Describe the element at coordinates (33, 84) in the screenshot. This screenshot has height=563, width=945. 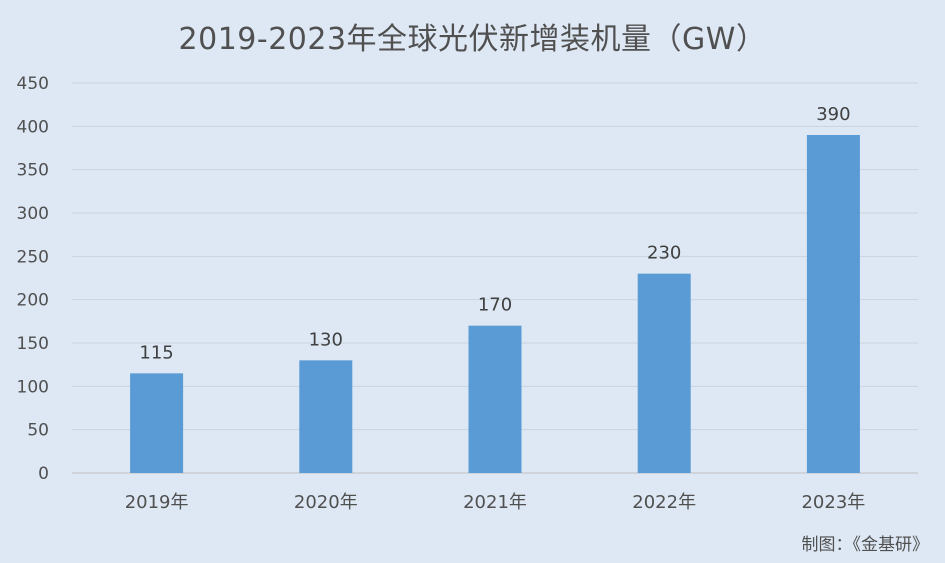
I see `y-tick-label: 450` at that location.